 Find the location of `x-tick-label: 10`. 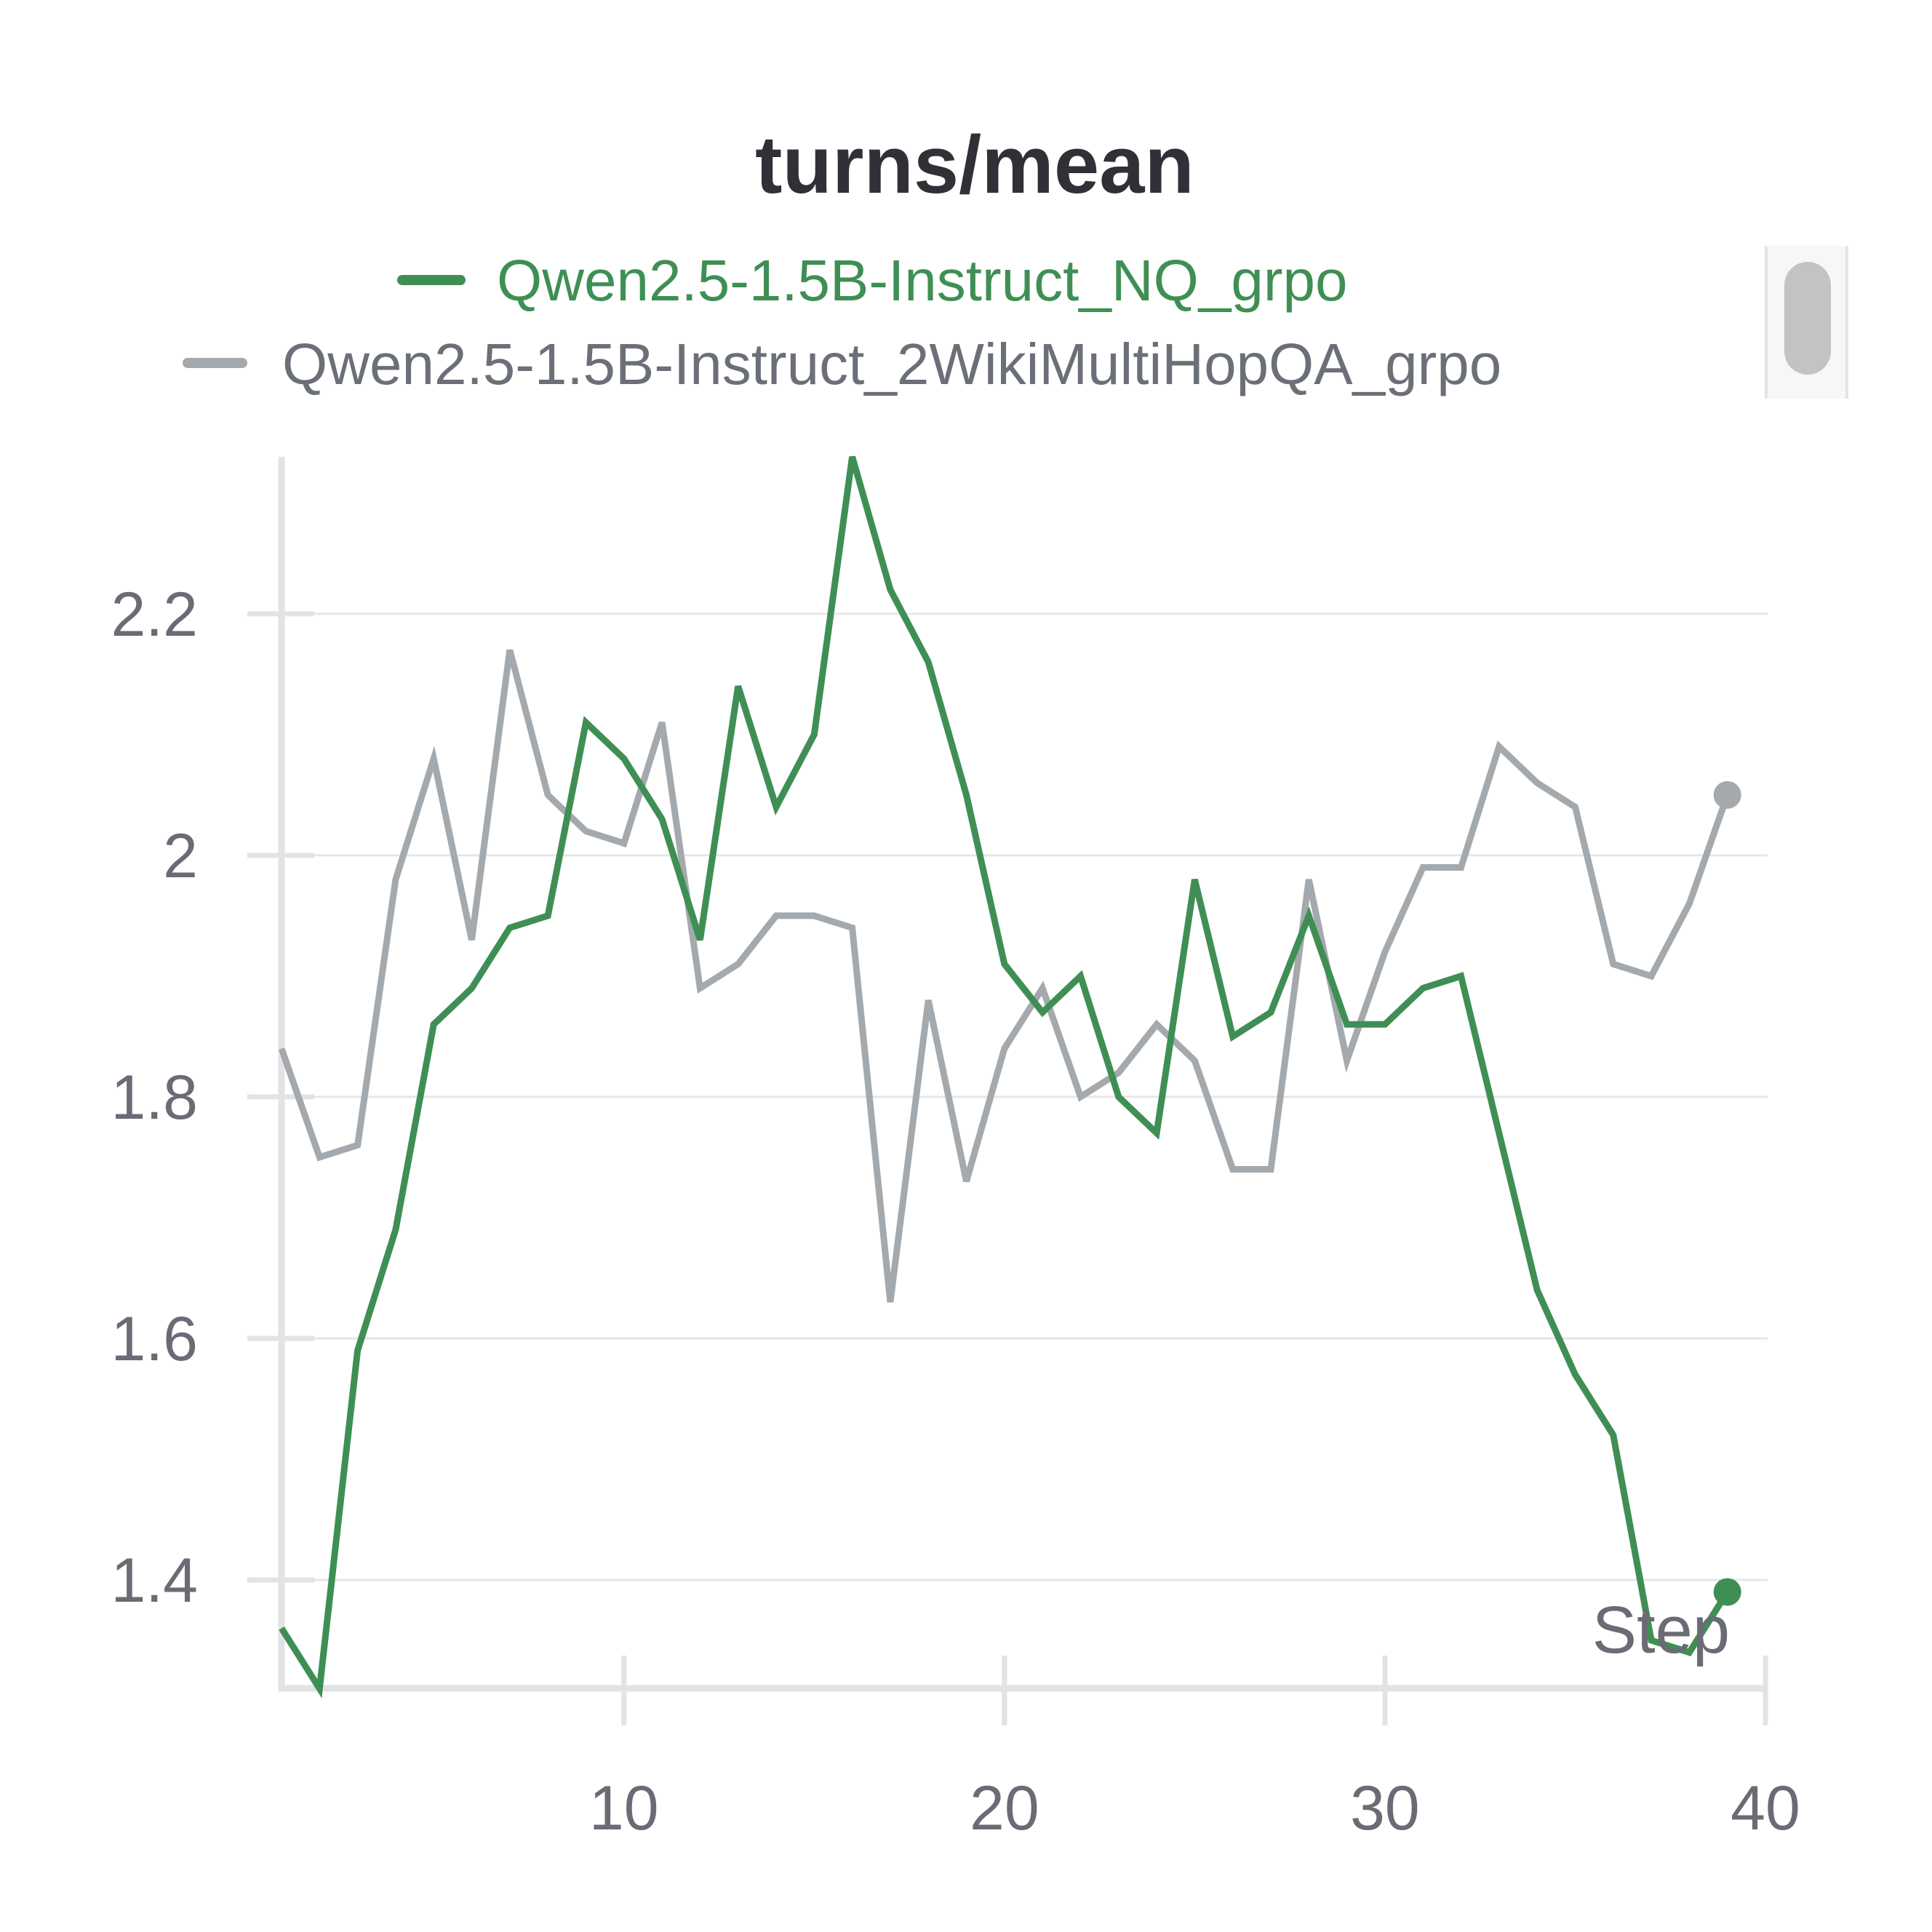

x-tick-label: 10 is located at coordinates (624, 1808).